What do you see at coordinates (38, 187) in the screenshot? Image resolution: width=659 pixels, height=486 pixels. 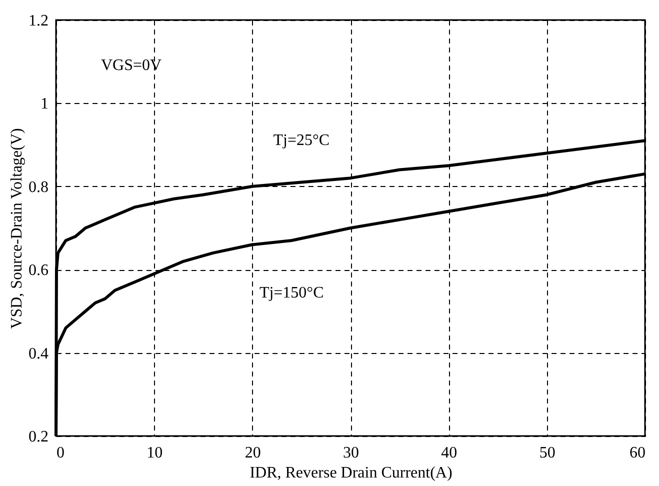 I see `y-tick-label: 0.8` at bounding box center [38, 187].